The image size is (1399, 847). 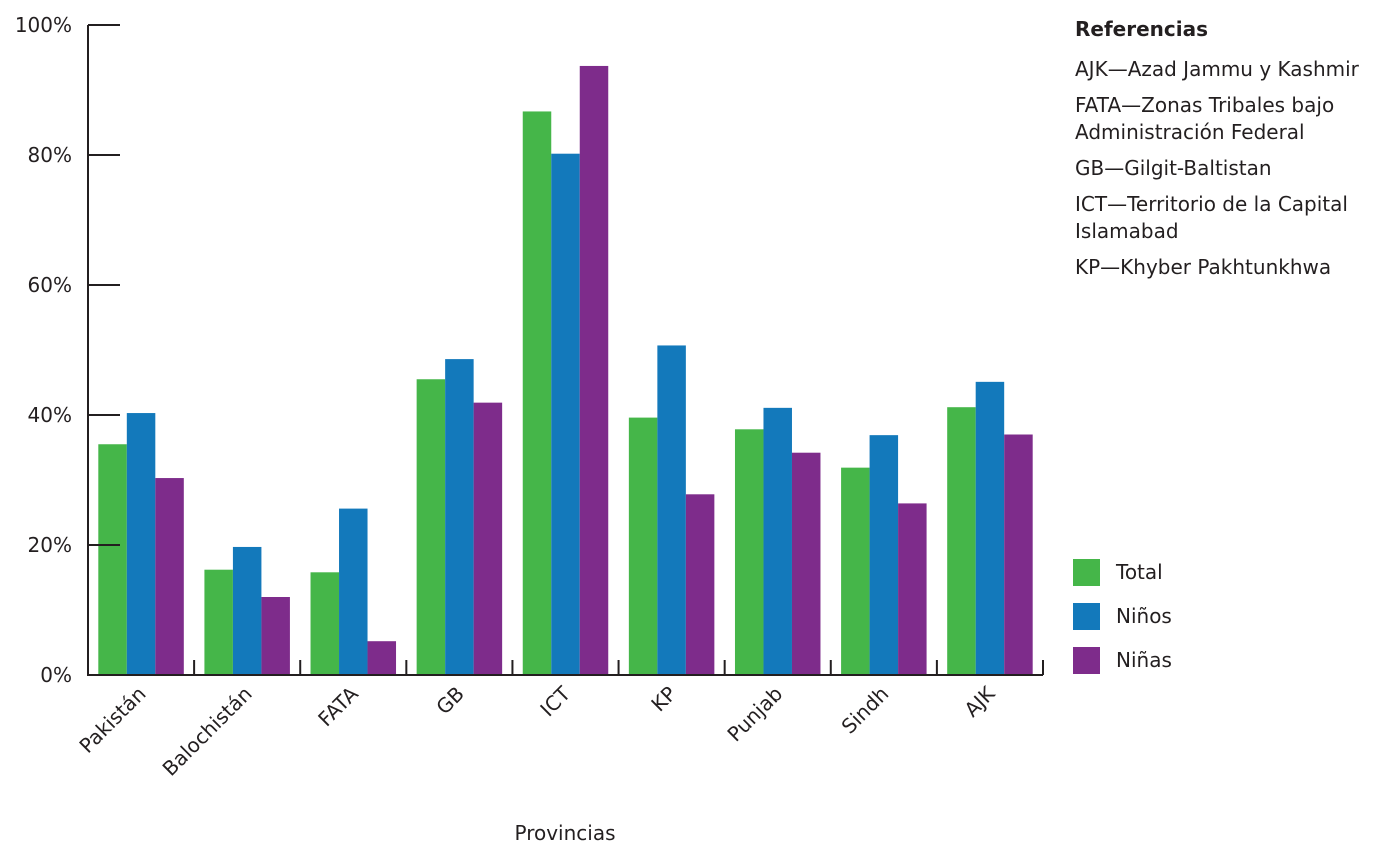 What do you see at coordinates (755, 714) in the screenshot?
I see `x-tick-label-punjab: Punjab` at bounding box center [755, 714].